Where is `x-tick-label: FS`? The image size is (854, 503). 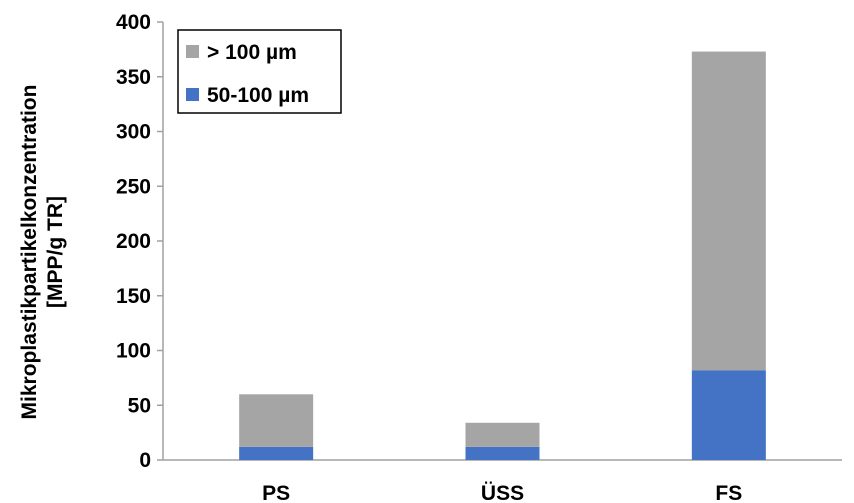 x-tick-label: FS is located at coordinates (728, 492).